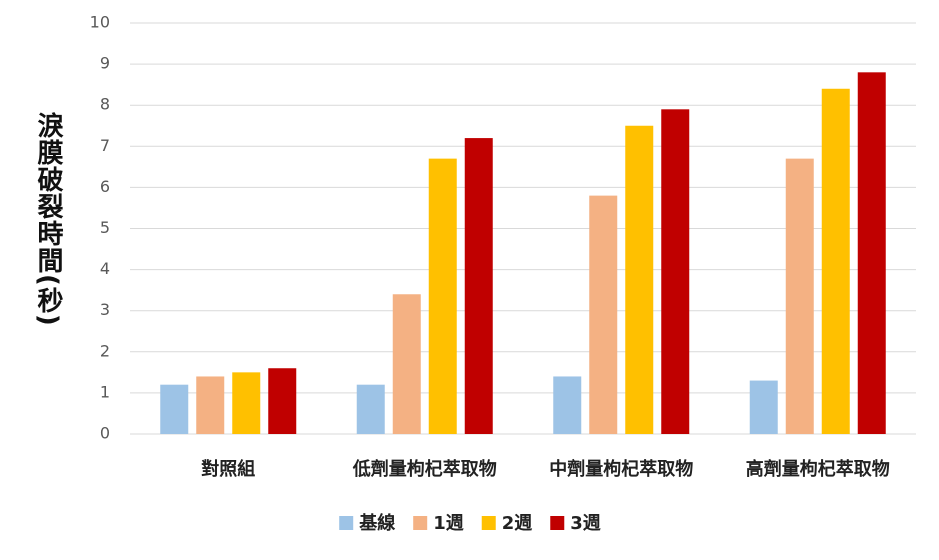  I want to click on x-tick-label: 對照組, so click(228, 469).